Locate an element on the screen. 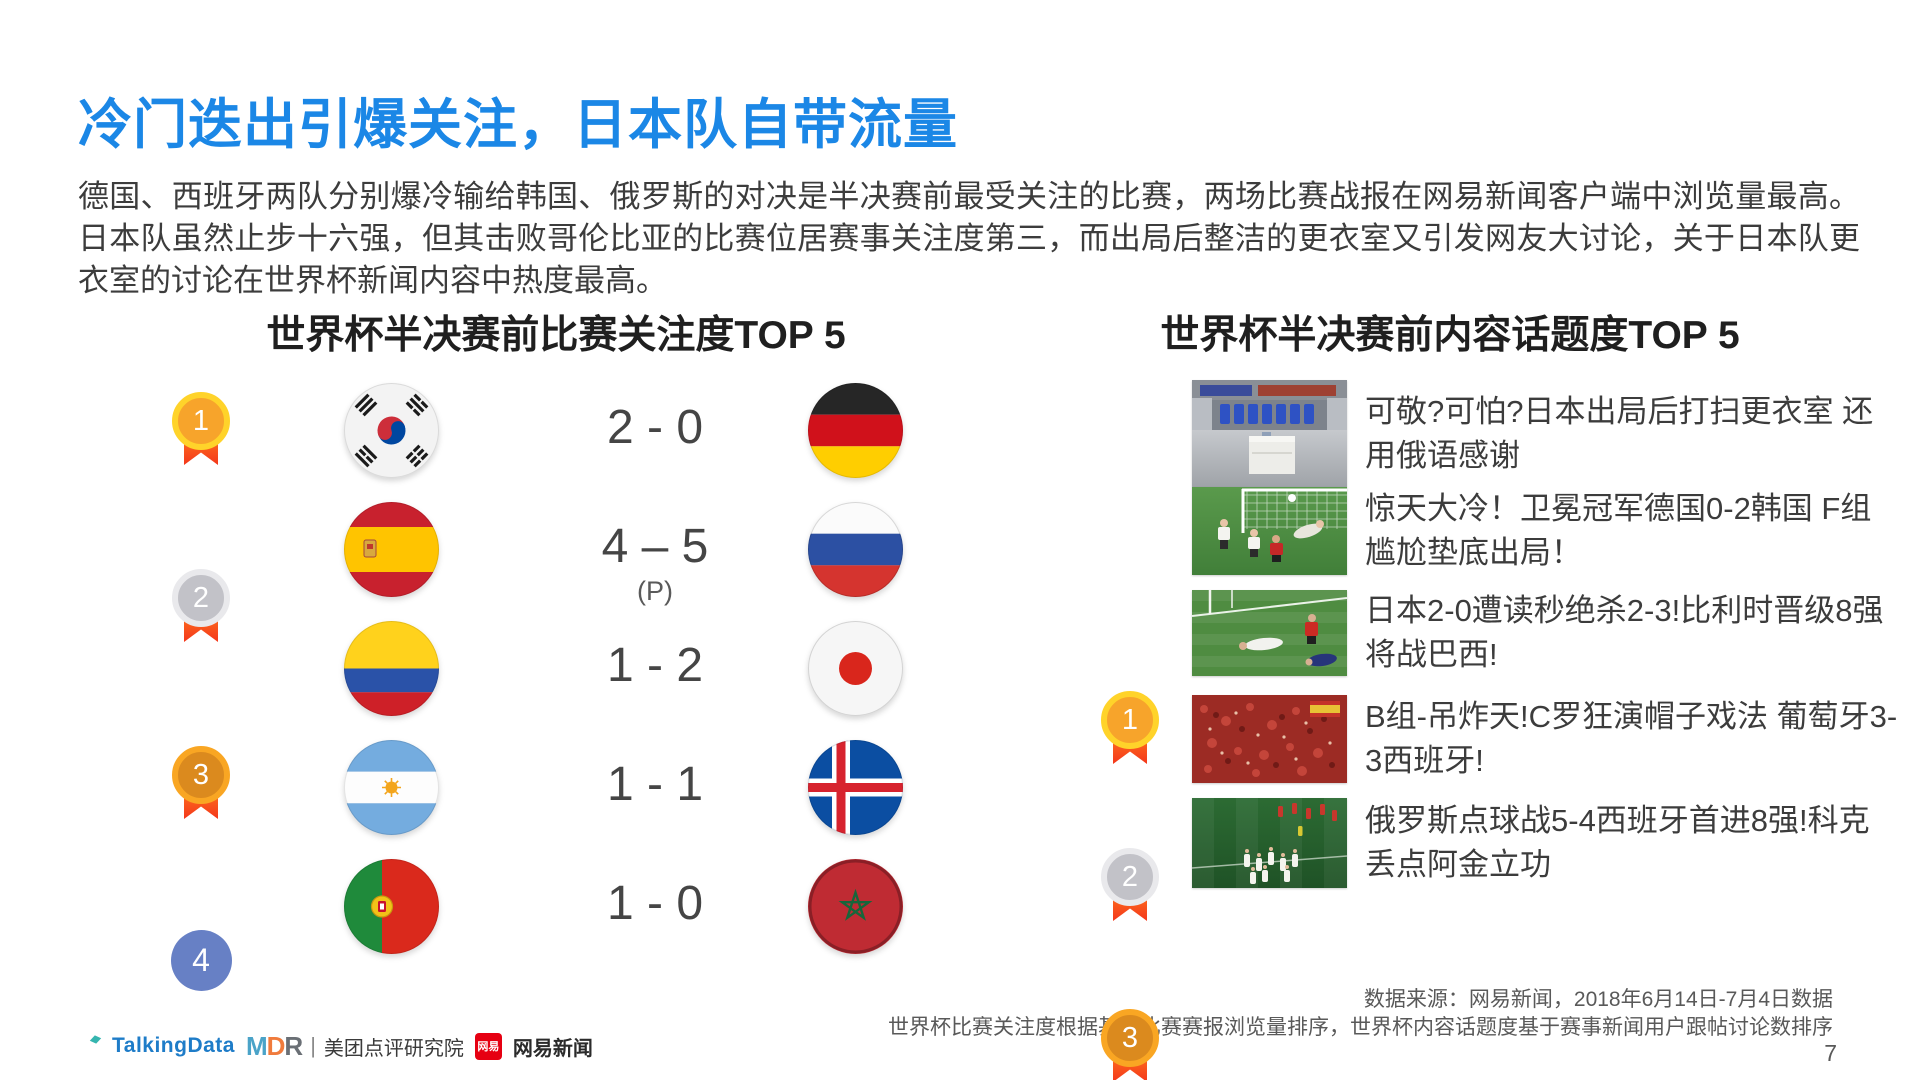 This screenshot has width=1921, height=1080. news-headline: B组-吊炸天!C罗狂演帽子戏法 葡萄牙3-3西班牙! is located at coordinates (1631, 738).